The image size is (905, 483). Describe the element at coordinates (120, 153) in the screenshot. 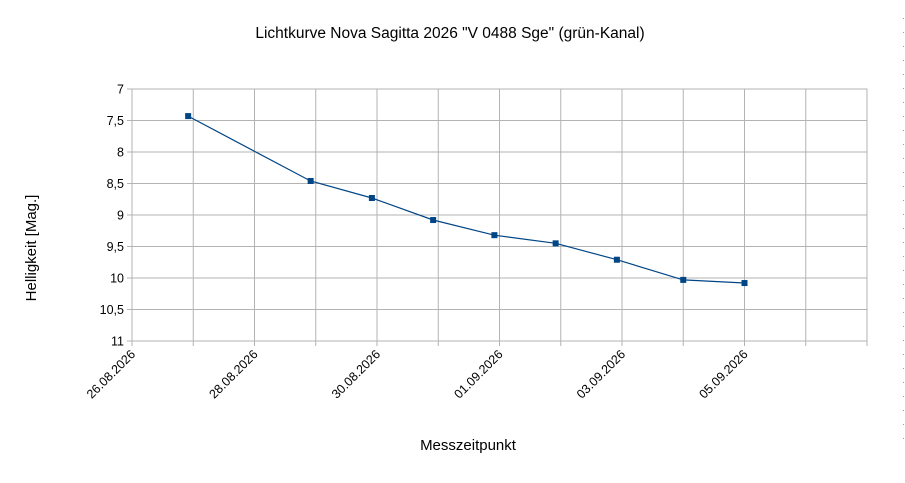

I see `y-tick-label: 8` at that location.